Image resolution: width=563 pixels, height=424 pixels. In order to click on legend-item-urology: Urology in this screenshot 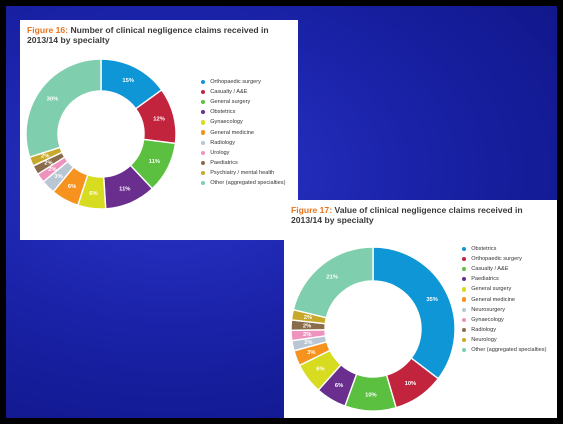, I will do `click(243, 153)`.